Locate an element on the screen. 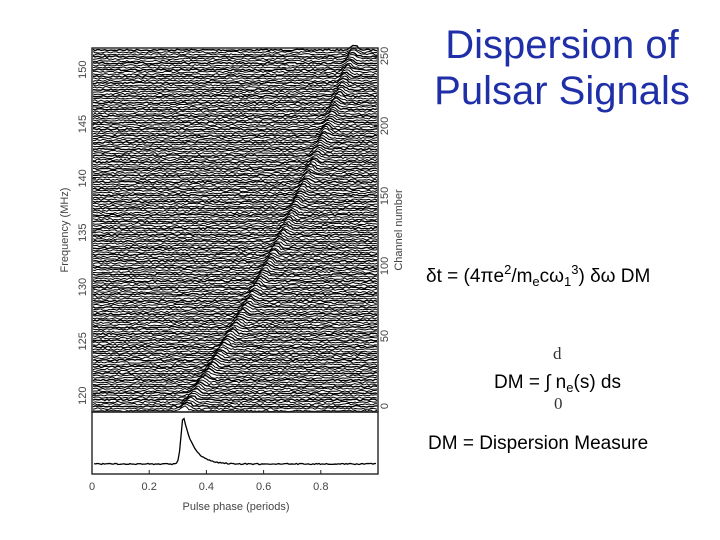  y-right-tick-label: 50 is located at coordinates (385, 336).